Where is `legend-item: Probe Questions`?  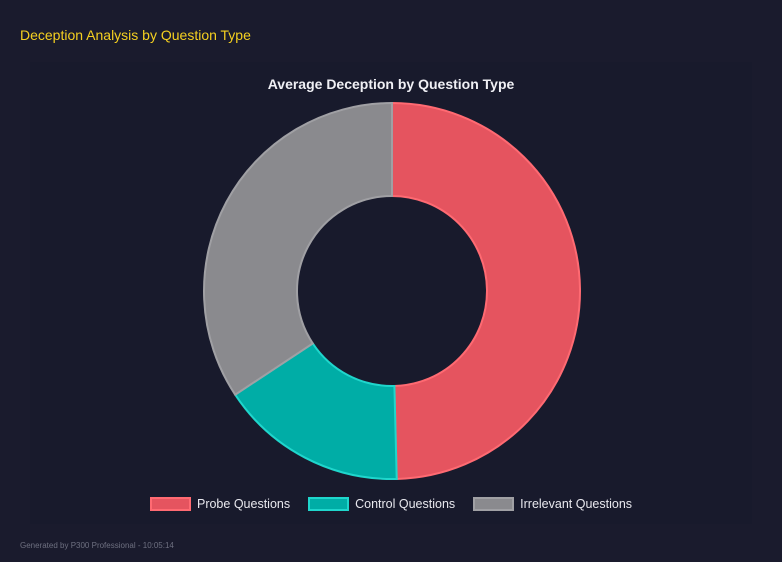 legend-item: Probe Questions is located at coordinates (220, 504).